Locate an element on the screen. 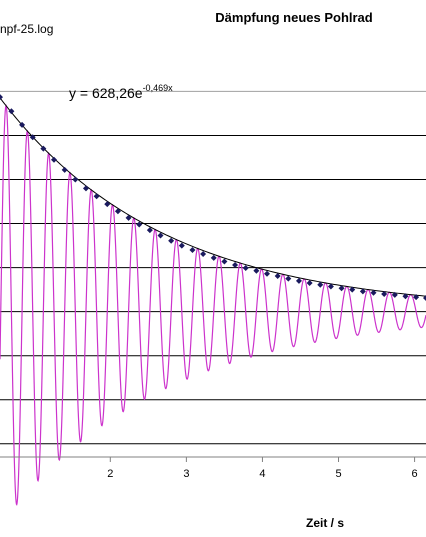 The image size is (426, 537). file-label: npf-25.log is located at coordinates (26, 29).